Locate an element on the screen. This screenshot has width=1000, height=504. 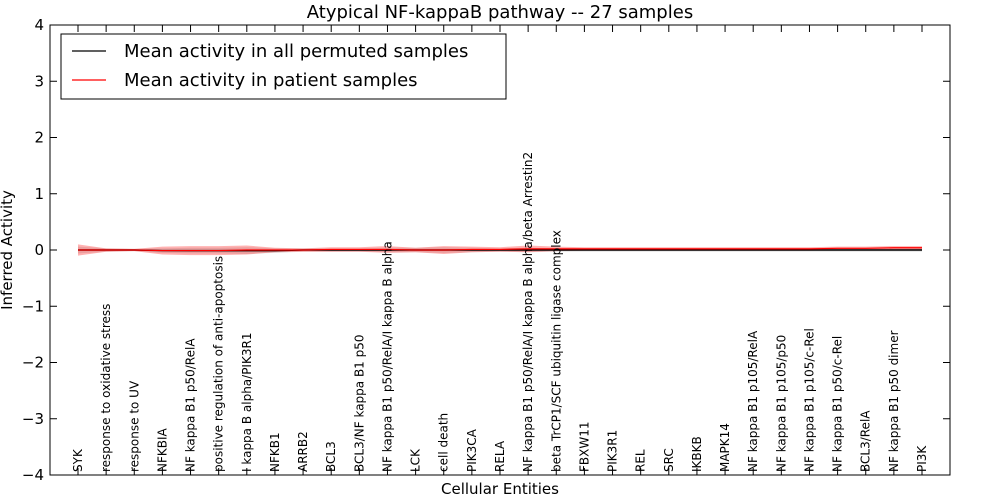
category-label: RELA is located at coordinates (500, 456).